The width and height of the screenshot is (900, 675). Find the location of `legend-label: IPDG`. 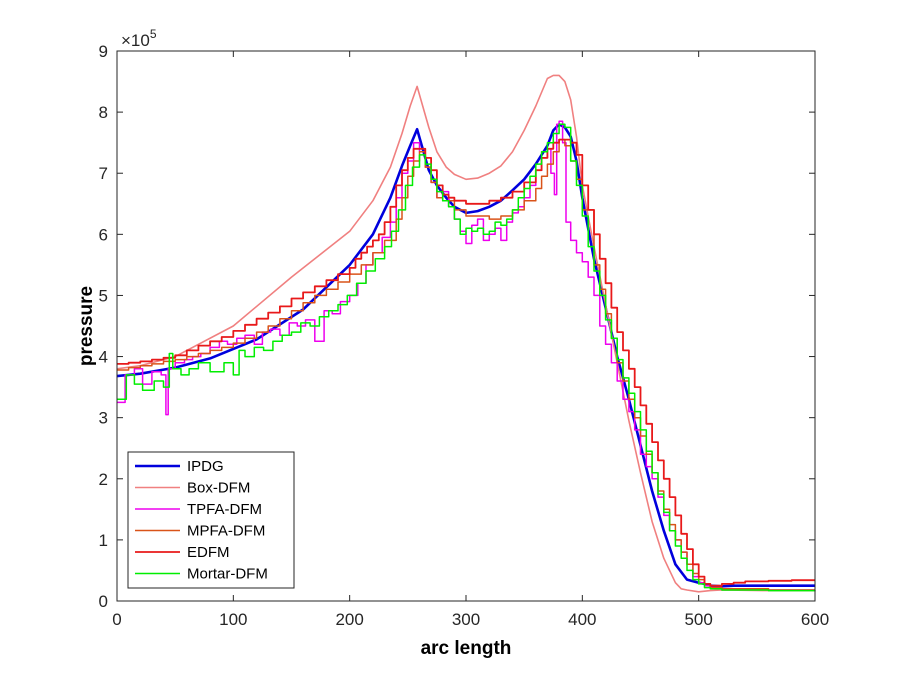

legend-label: IPDG is located at coordinates (205, 466).